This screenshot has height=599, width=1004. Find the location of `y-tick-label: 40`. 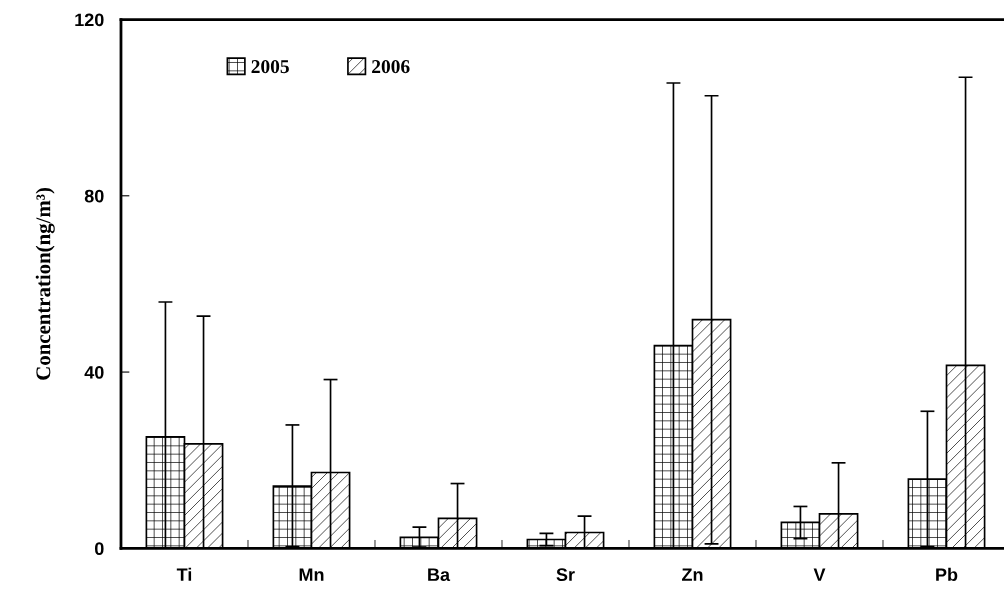

y-tick-label: 40 is located at coordinates (94, 372).